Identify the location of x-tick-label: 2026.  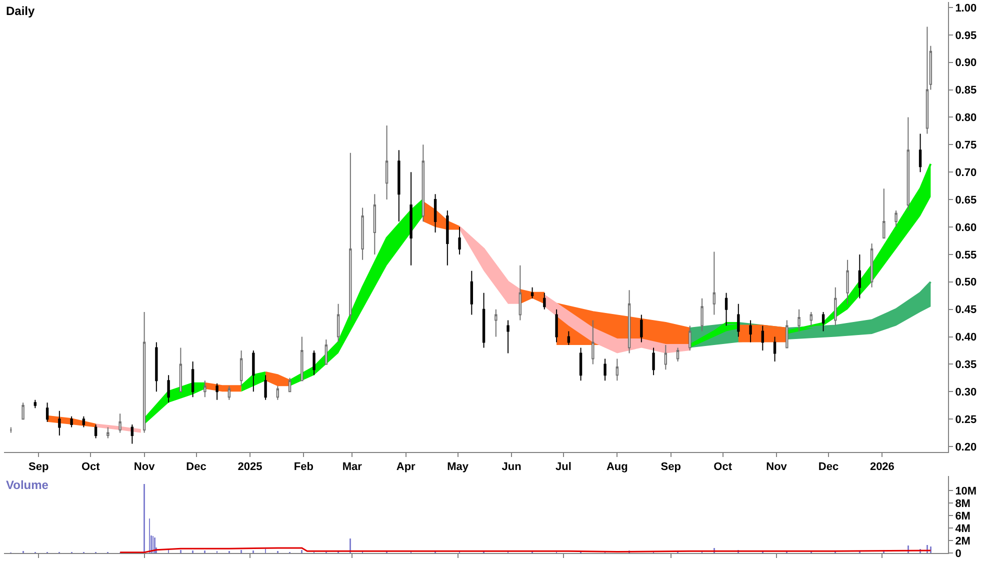
(882, 467).